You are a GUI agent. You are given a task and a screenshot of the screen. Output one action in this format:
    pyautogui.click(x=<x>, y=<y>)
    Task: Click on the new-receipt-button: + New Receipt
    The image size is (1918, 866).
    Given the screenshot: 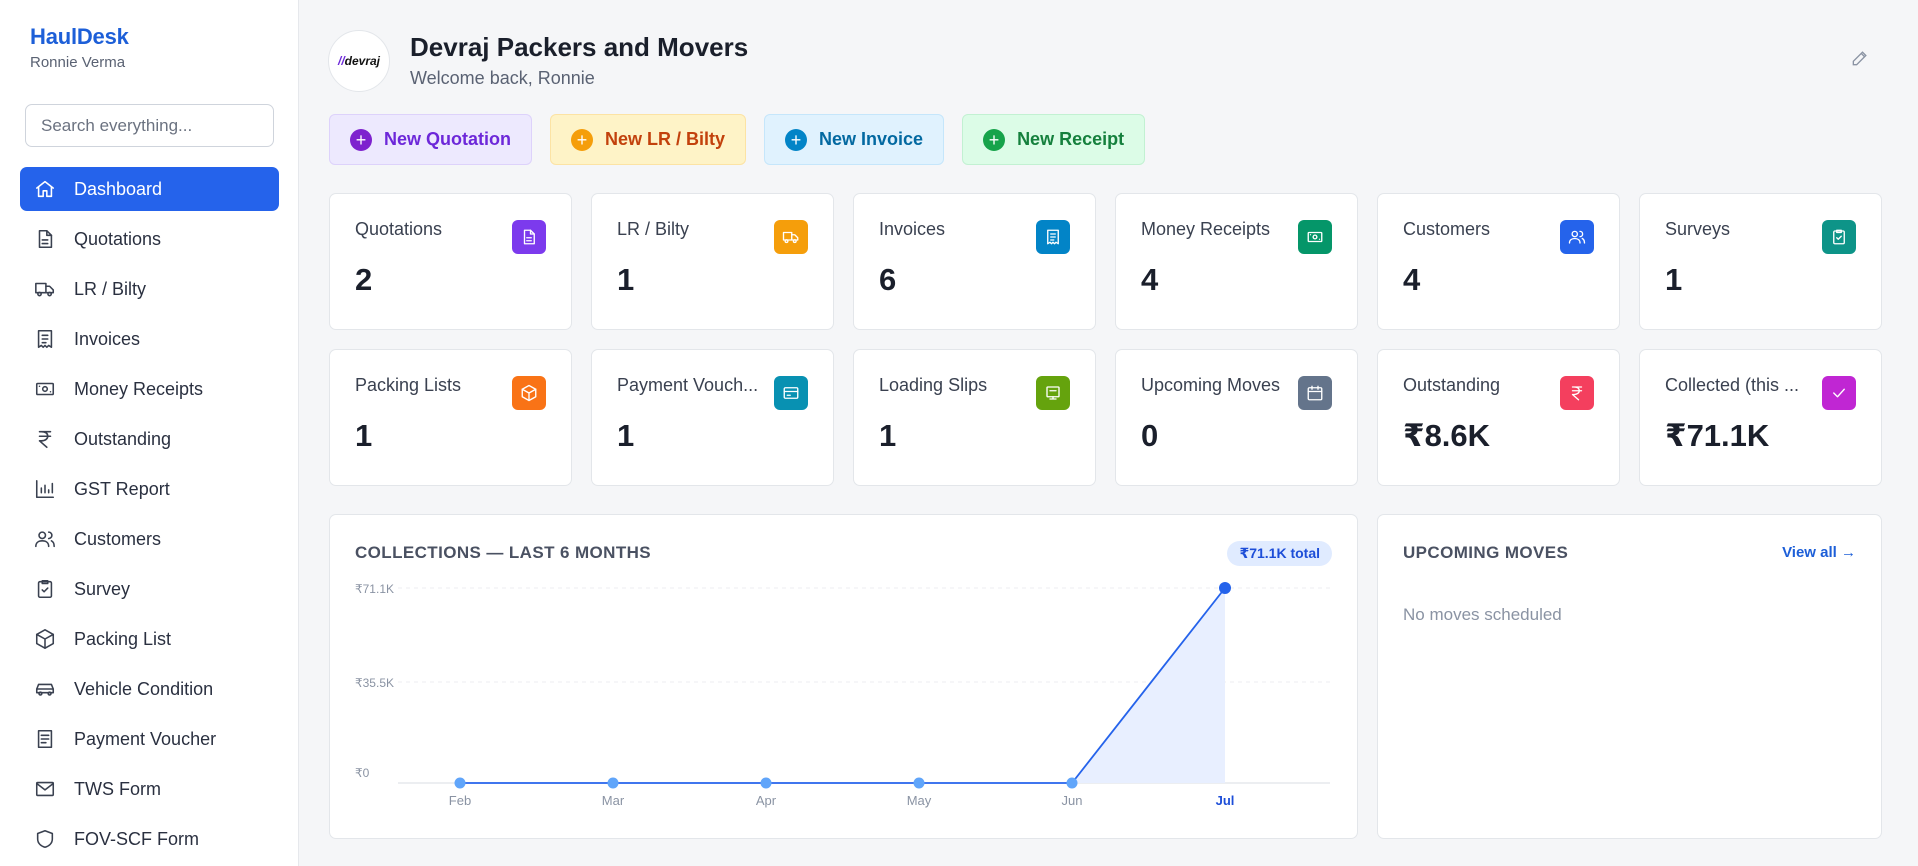 What is the action you would take?
    pyautogui.click(x=1054, y=139)
    